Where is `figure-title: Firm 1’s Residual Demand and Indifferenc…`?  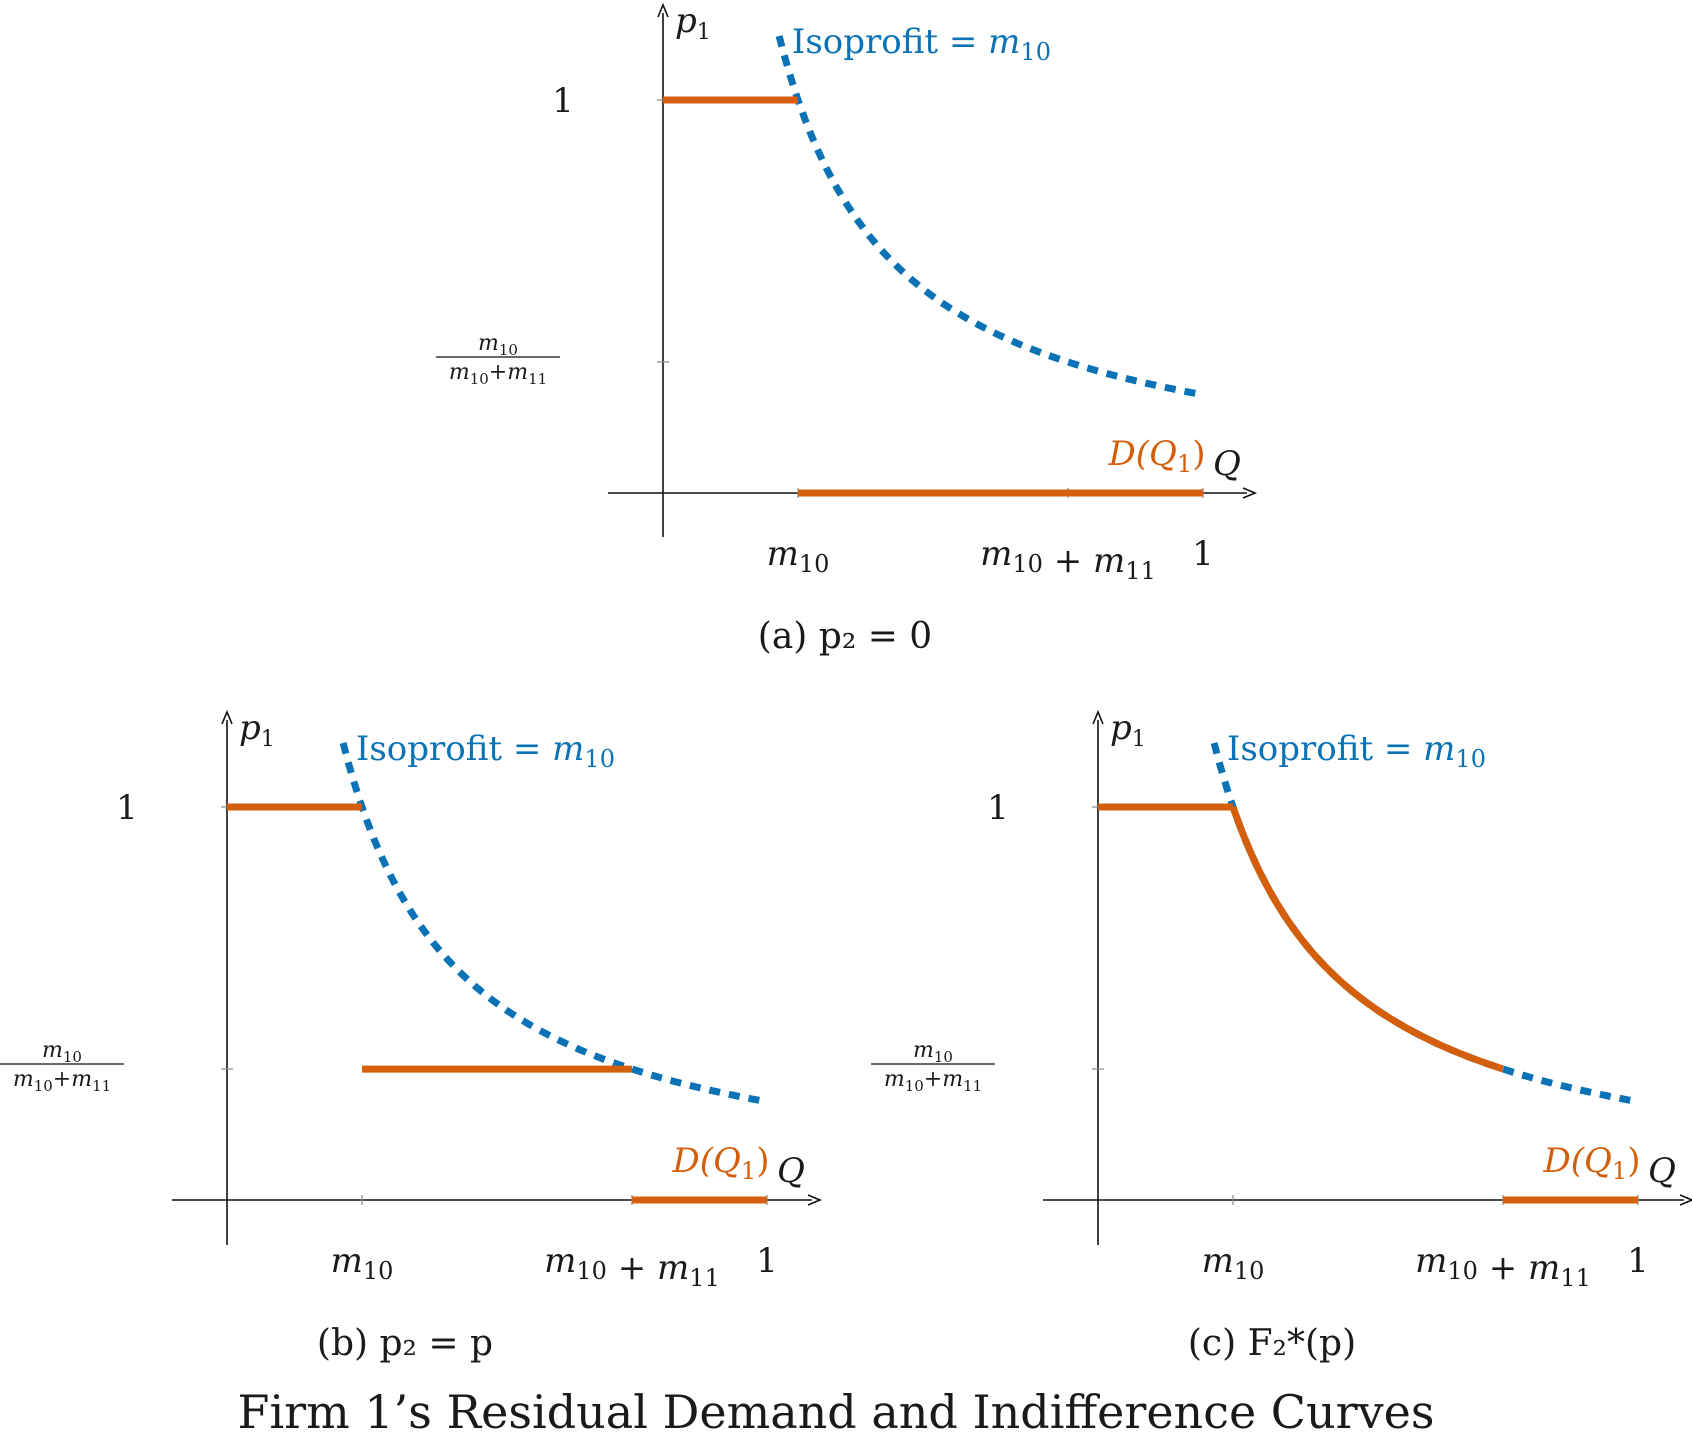 figure-title: Firm 1’s Residual Demand and Indifferenc… is located at coordinates (836, 1412).